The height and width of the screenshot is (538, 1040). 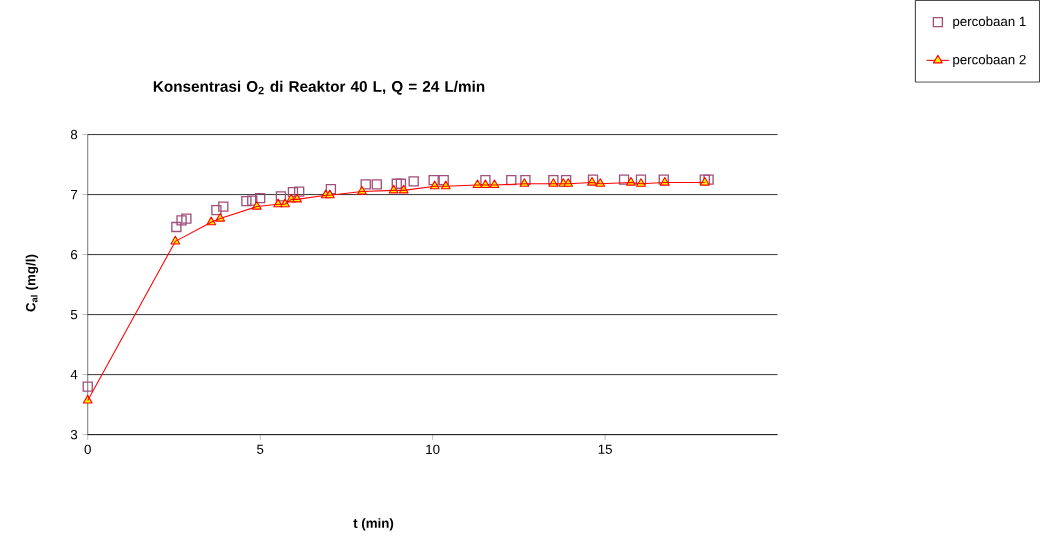 I want to click on chart-title: Konsentrasi O$_{2}$ di Reaktor 40 L, Q = 24 L/min, so click(x=319, y=87).